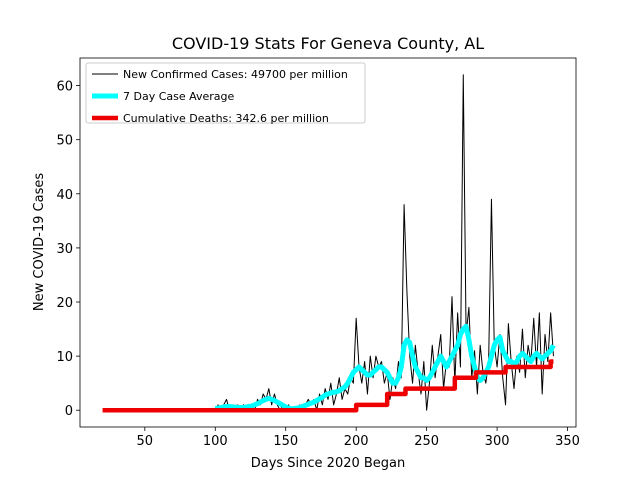 The height and width of the screenshot is (484, 640). What do you see at coordinates (328, 463) in the screenshot?
I see `x-axis-label: Days Since 2020 Began` at bounding box center [328, 463].